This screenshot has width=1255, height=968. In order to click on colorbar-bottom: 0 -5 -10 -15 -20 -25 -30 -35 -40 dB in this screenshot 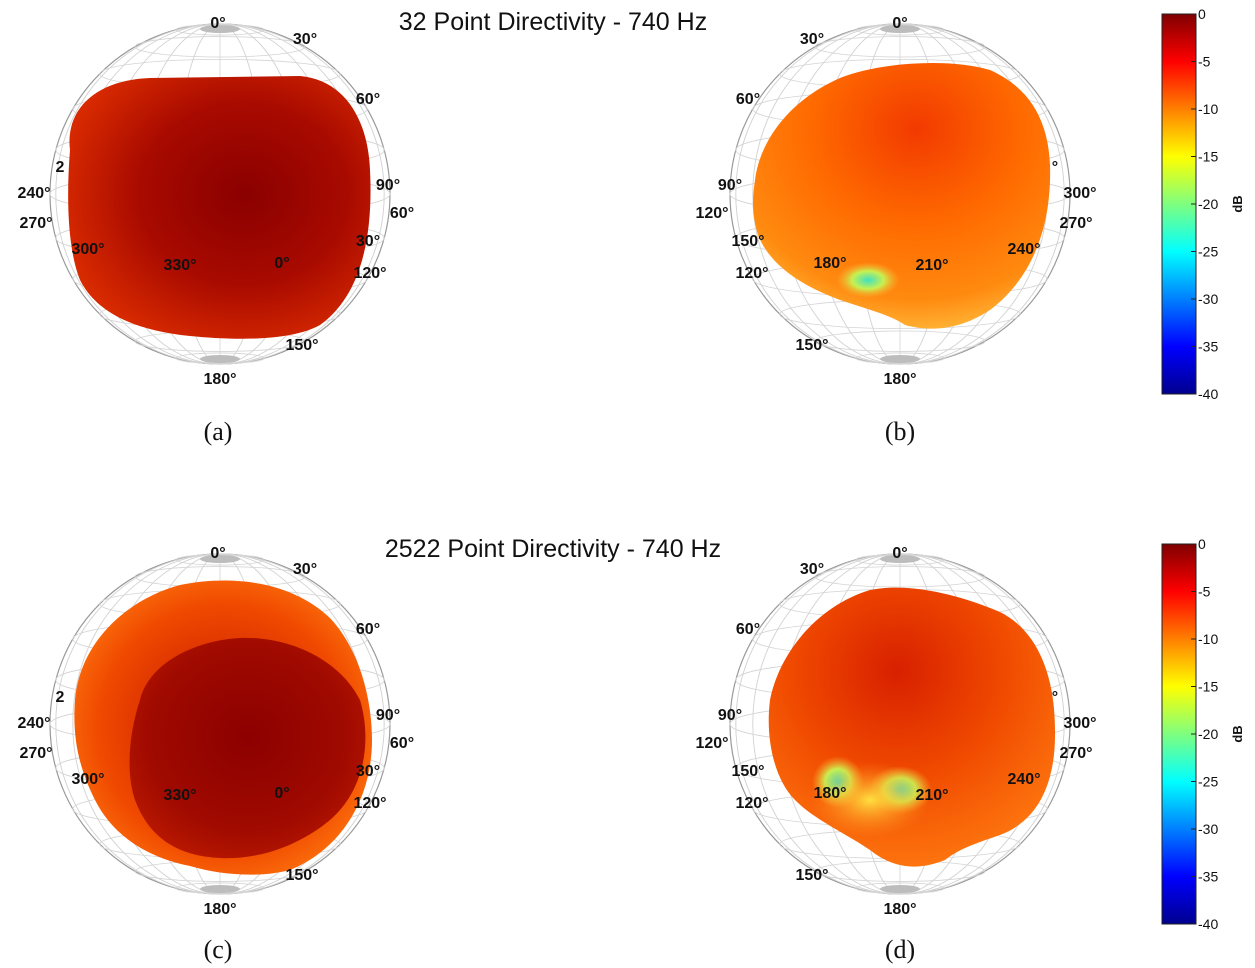, I will do `click(1203, 734)`.